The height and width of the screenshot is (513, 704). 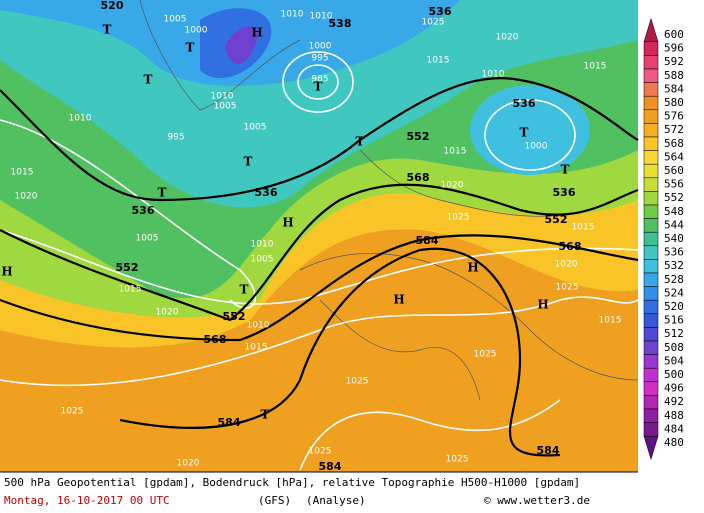 I want to click on mode: (Analyse), so click(x=336, y=500).